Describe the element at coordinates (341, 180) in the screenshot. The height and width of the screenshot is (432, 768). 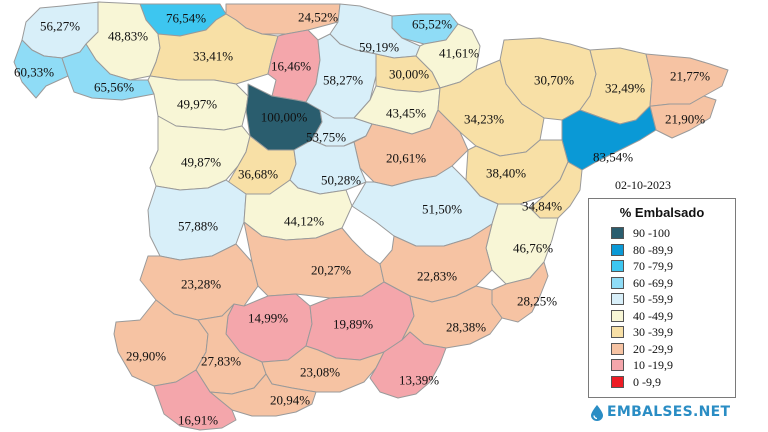
I see `region-label-madrid: 50,28%` at that location.